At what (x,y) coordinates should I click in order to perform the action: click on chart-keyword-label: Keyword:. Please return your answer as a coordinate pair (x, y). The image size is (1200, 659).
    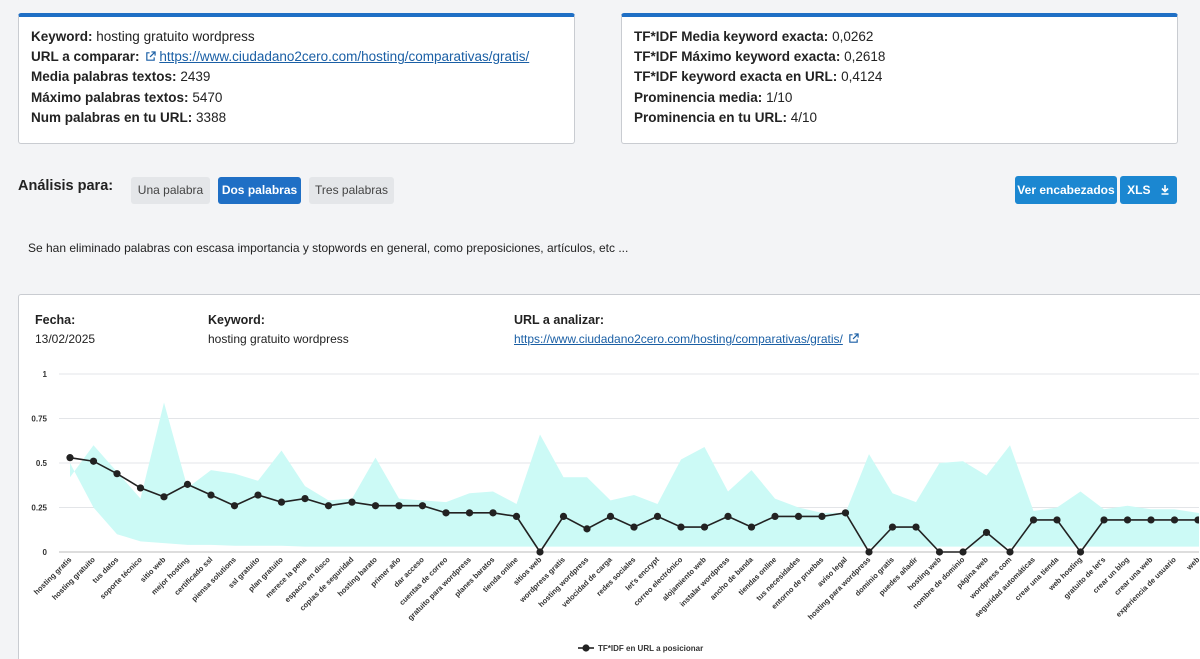
    Looking at the image, I should click on (236, 320).